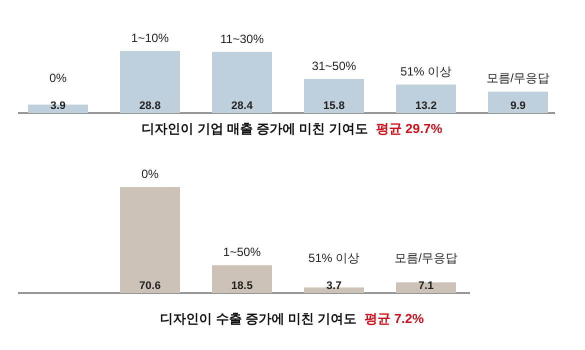 This screenshot has height=350, width=585. What do you see at coordinates (426, 286) in the screenshot?
I see `data-label: 7.1` at bounding box center [426, 286].